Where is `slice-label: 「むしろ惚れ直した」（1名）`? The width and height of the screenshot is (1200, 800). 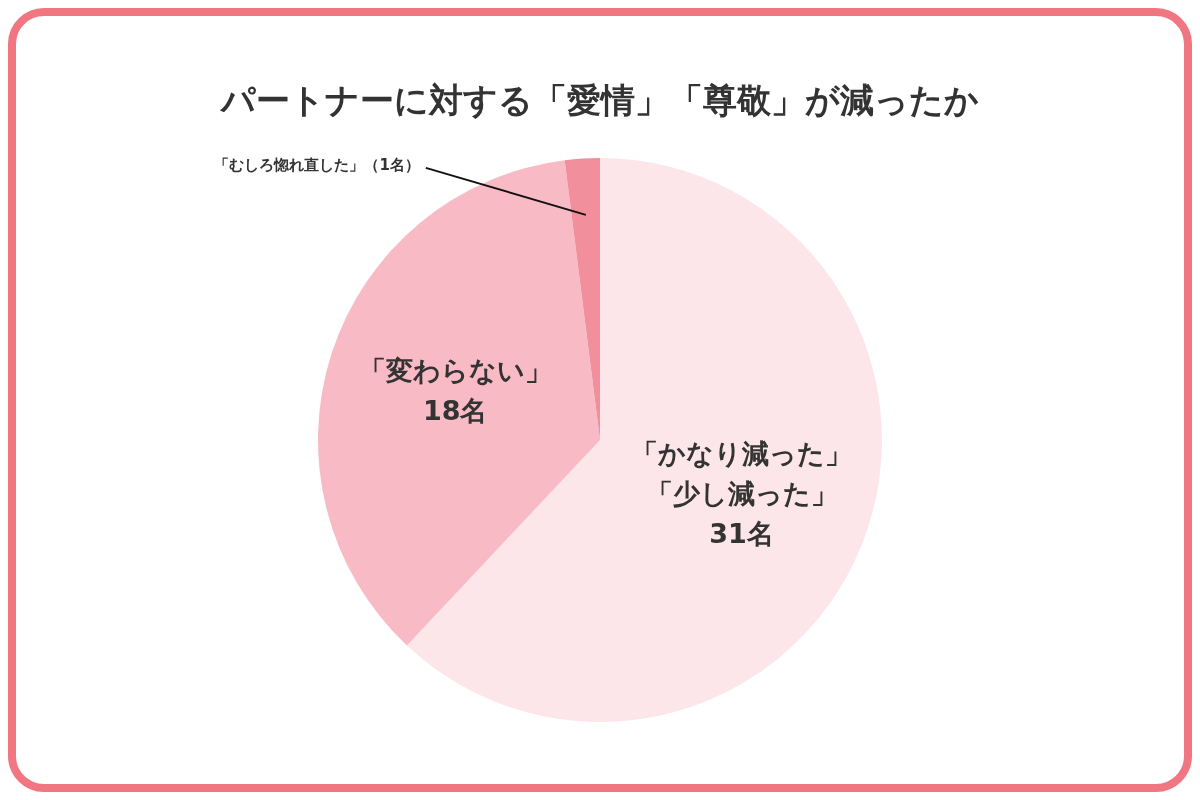 slice-label: 「むしろ惚れ直した」（1名） is located at coordinates (317, 164).